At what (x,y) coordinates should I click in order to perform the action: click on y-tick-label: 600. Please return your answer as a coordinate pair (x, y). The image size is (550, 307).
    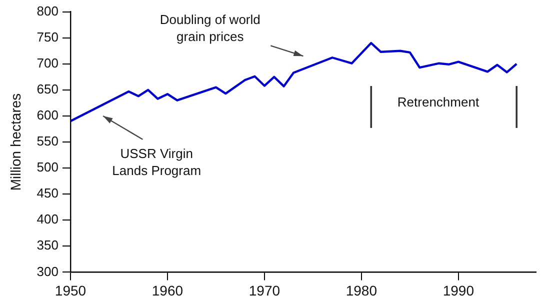
    Looking at the image, I should click on (47, 115).